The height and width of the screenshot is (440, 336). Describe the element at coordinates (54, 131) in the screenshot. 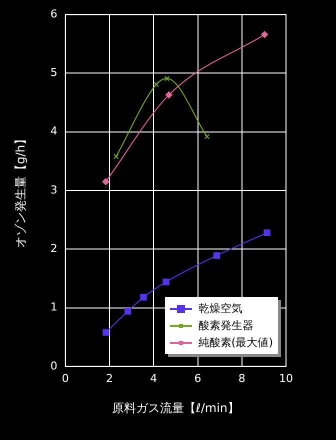

I see `y-tick-label: 4` at that location.